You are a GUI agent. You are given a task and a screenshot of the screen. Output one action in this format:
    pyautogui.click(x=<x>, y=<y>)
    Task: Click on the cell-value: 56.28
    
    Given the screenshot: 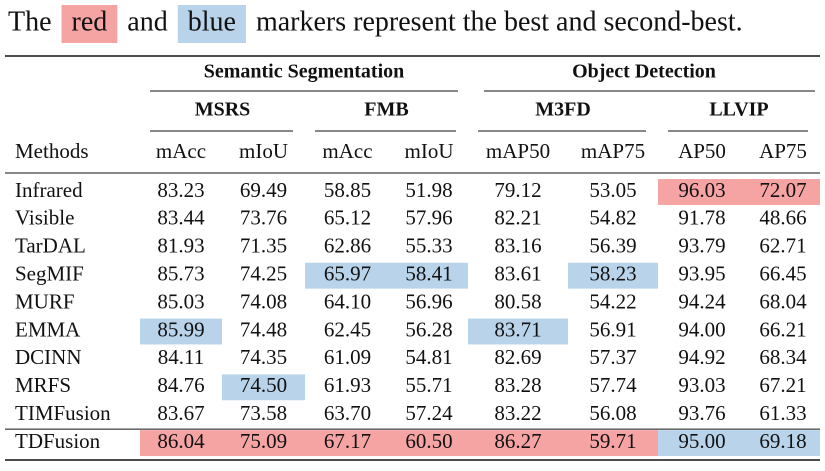 What is the action you would take?
    pyautogui.click(x=428, y=329)
    